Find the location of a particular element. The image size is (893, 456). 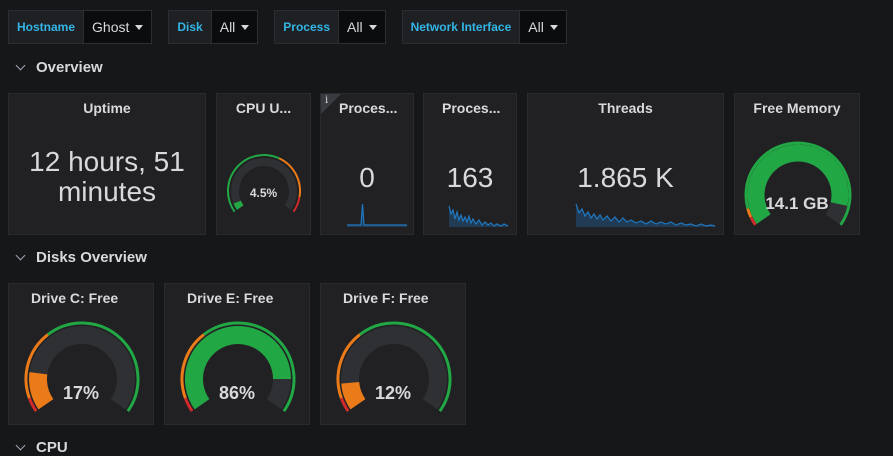

row-disks-overview: Disks Overview is located at coordinates (80, 257).